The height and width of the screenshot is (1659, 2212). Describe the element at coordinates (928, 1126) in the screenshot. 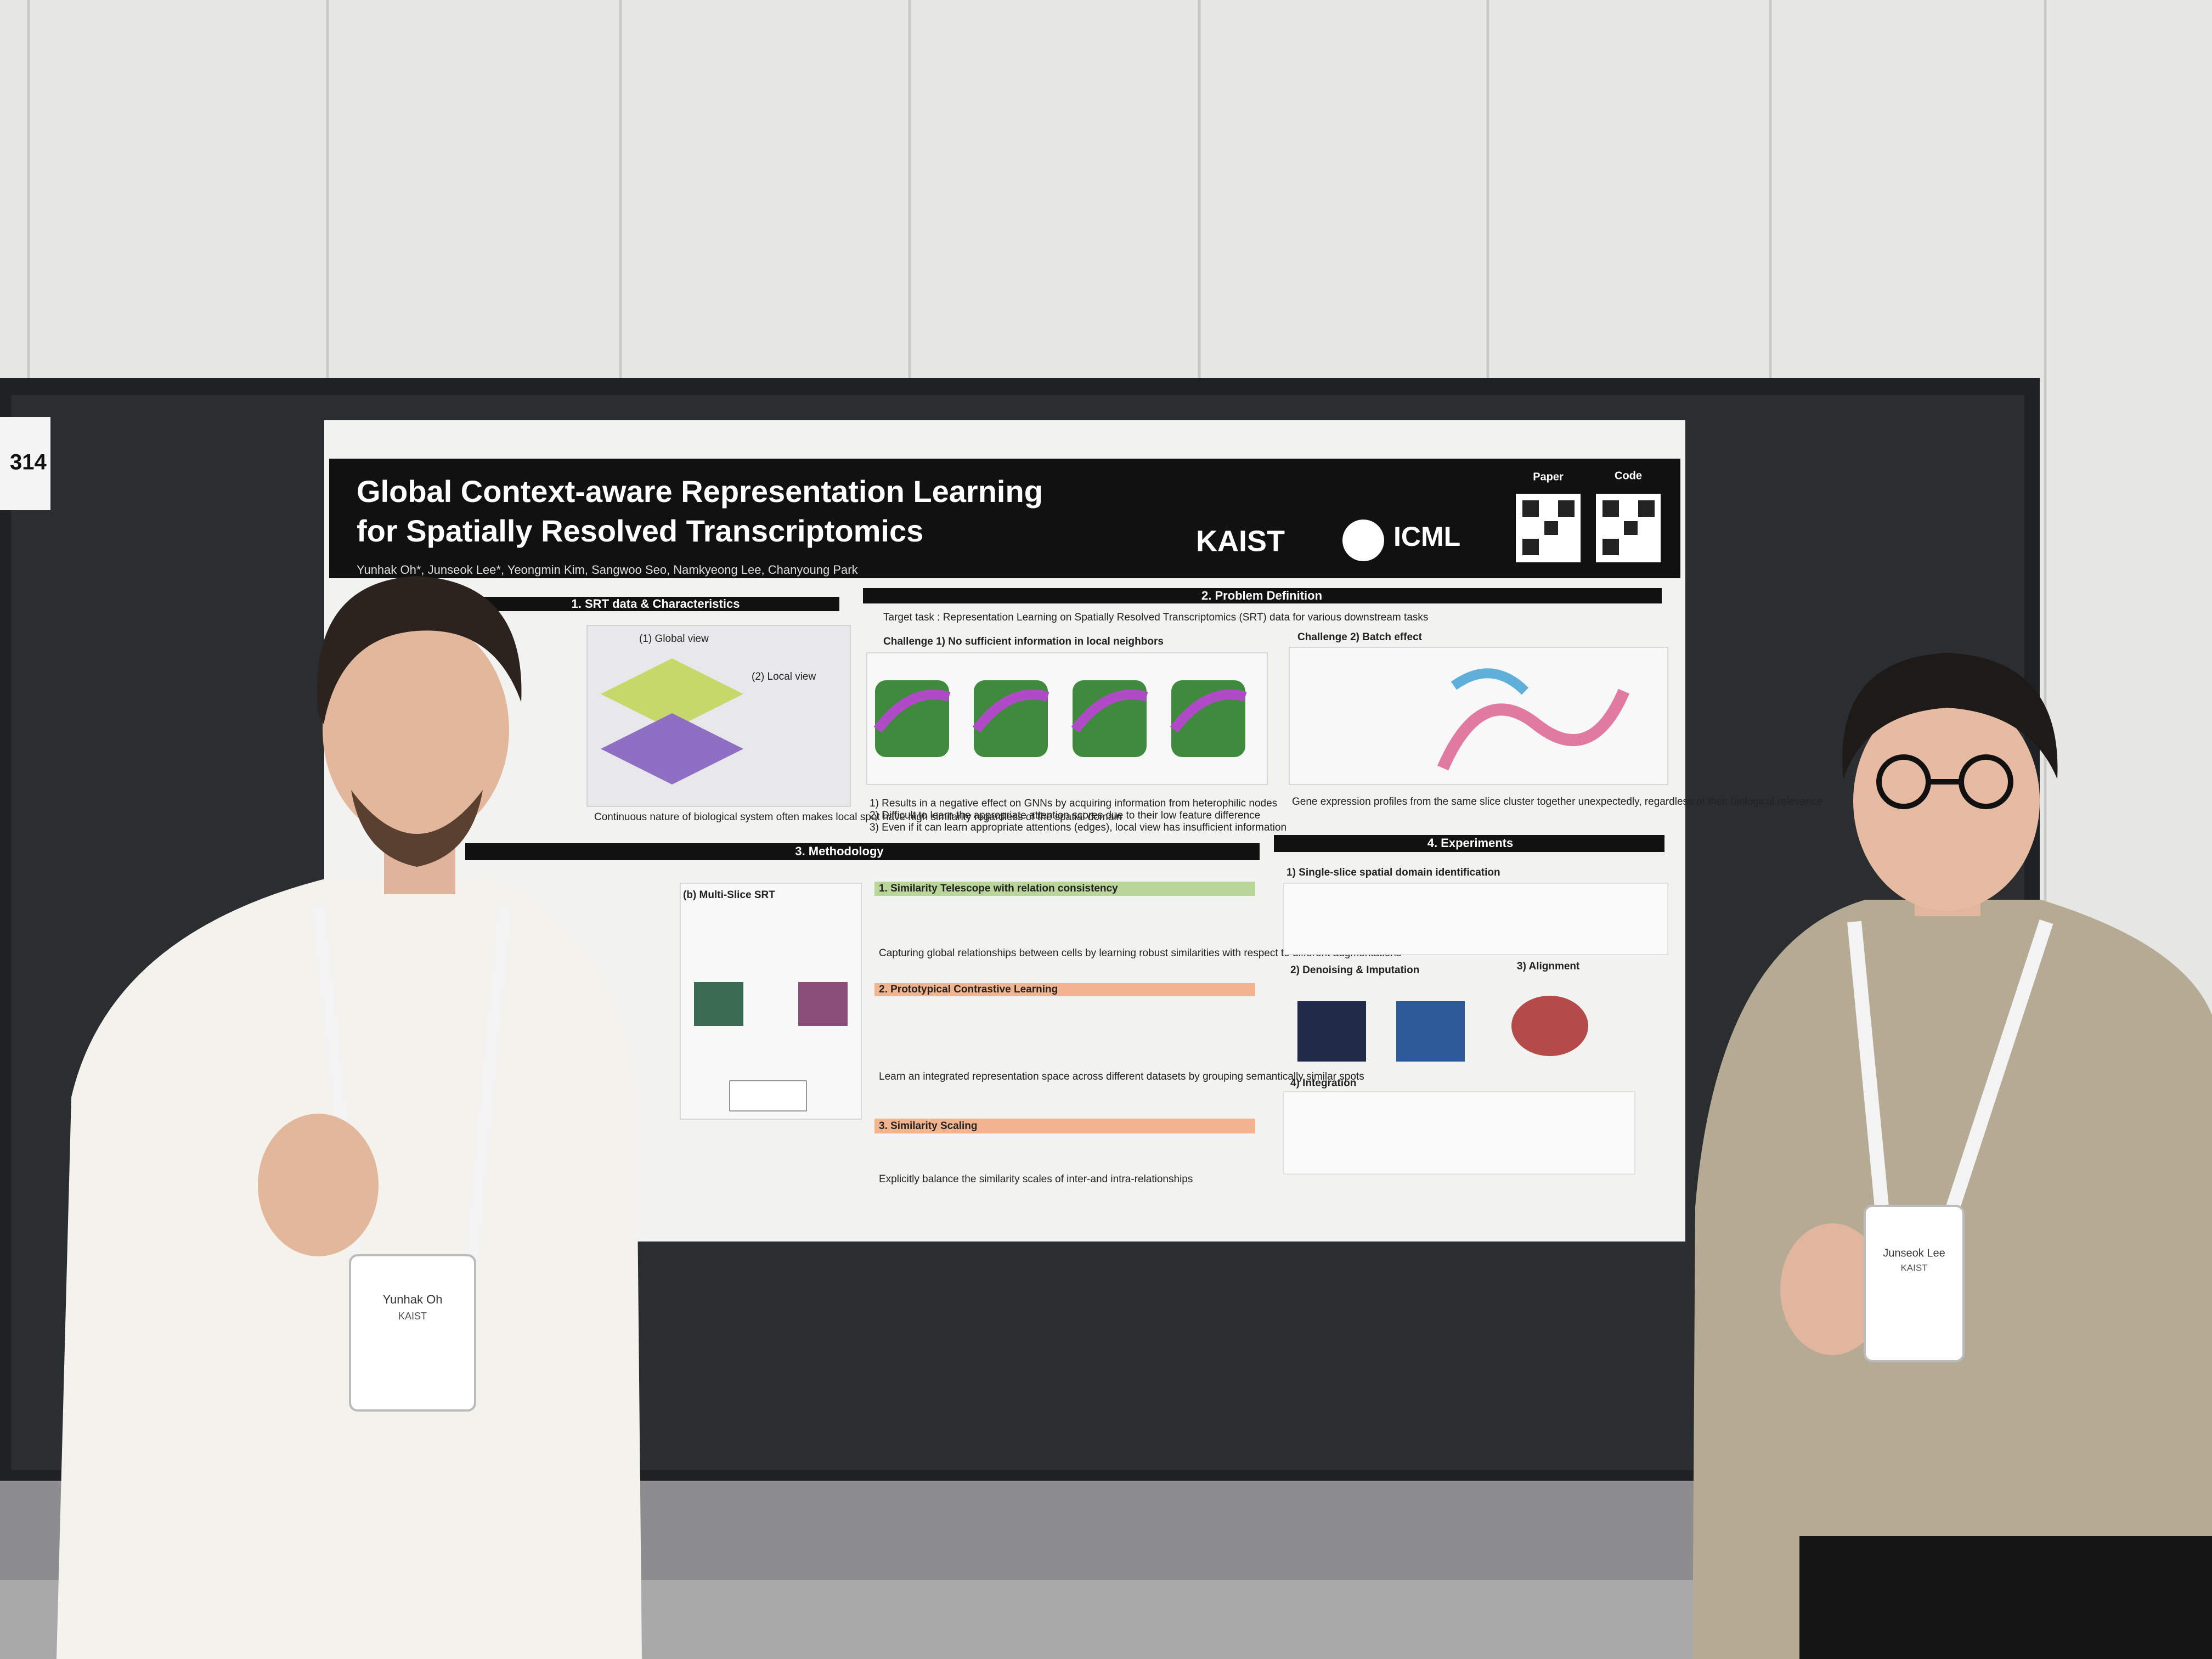

I see `step-title: 3. Similarity Scaling` at that location.